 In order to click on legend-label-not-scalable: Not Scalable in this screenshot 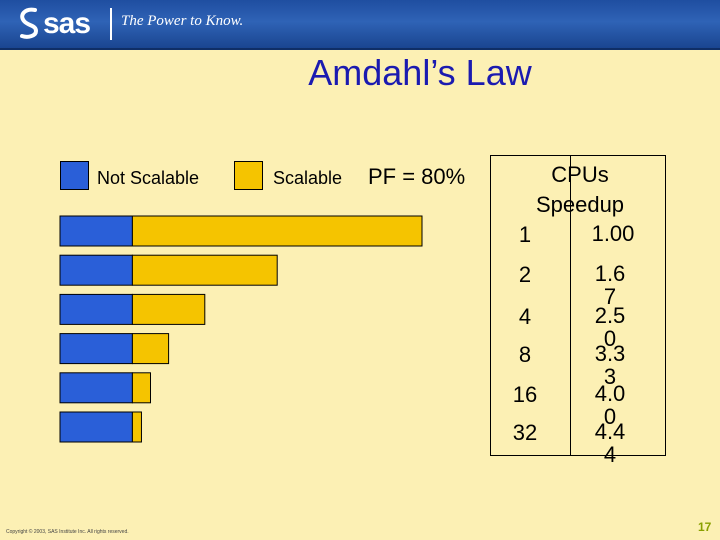, I will do `click(148, 178)`.